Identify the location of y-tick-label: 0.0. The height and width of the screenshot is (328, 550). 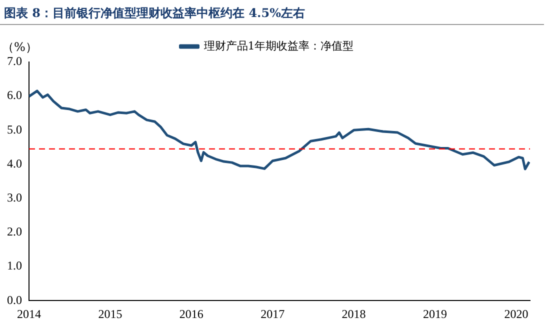
(14, 299).